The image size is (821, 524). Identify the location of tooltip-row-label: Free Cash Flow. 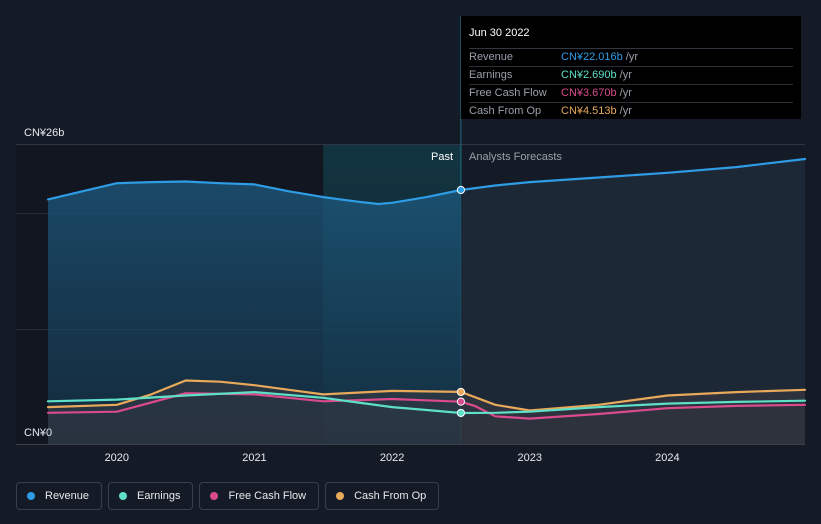
(508, 93).